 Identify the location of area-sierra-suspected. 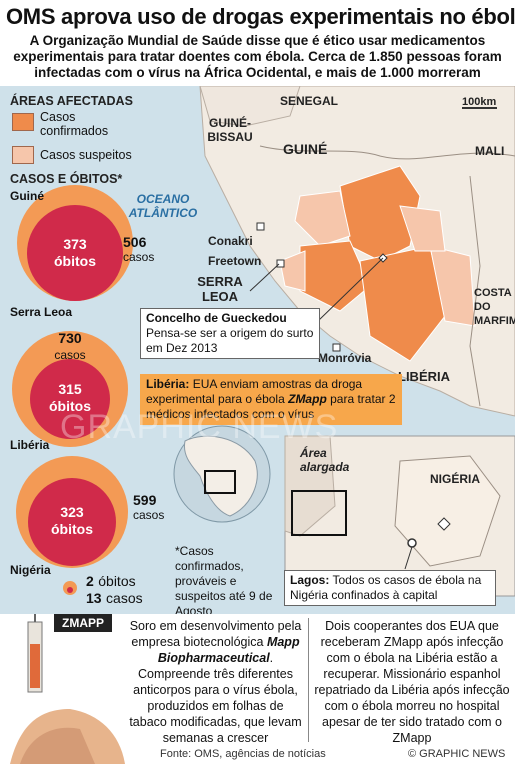
(292, 271).